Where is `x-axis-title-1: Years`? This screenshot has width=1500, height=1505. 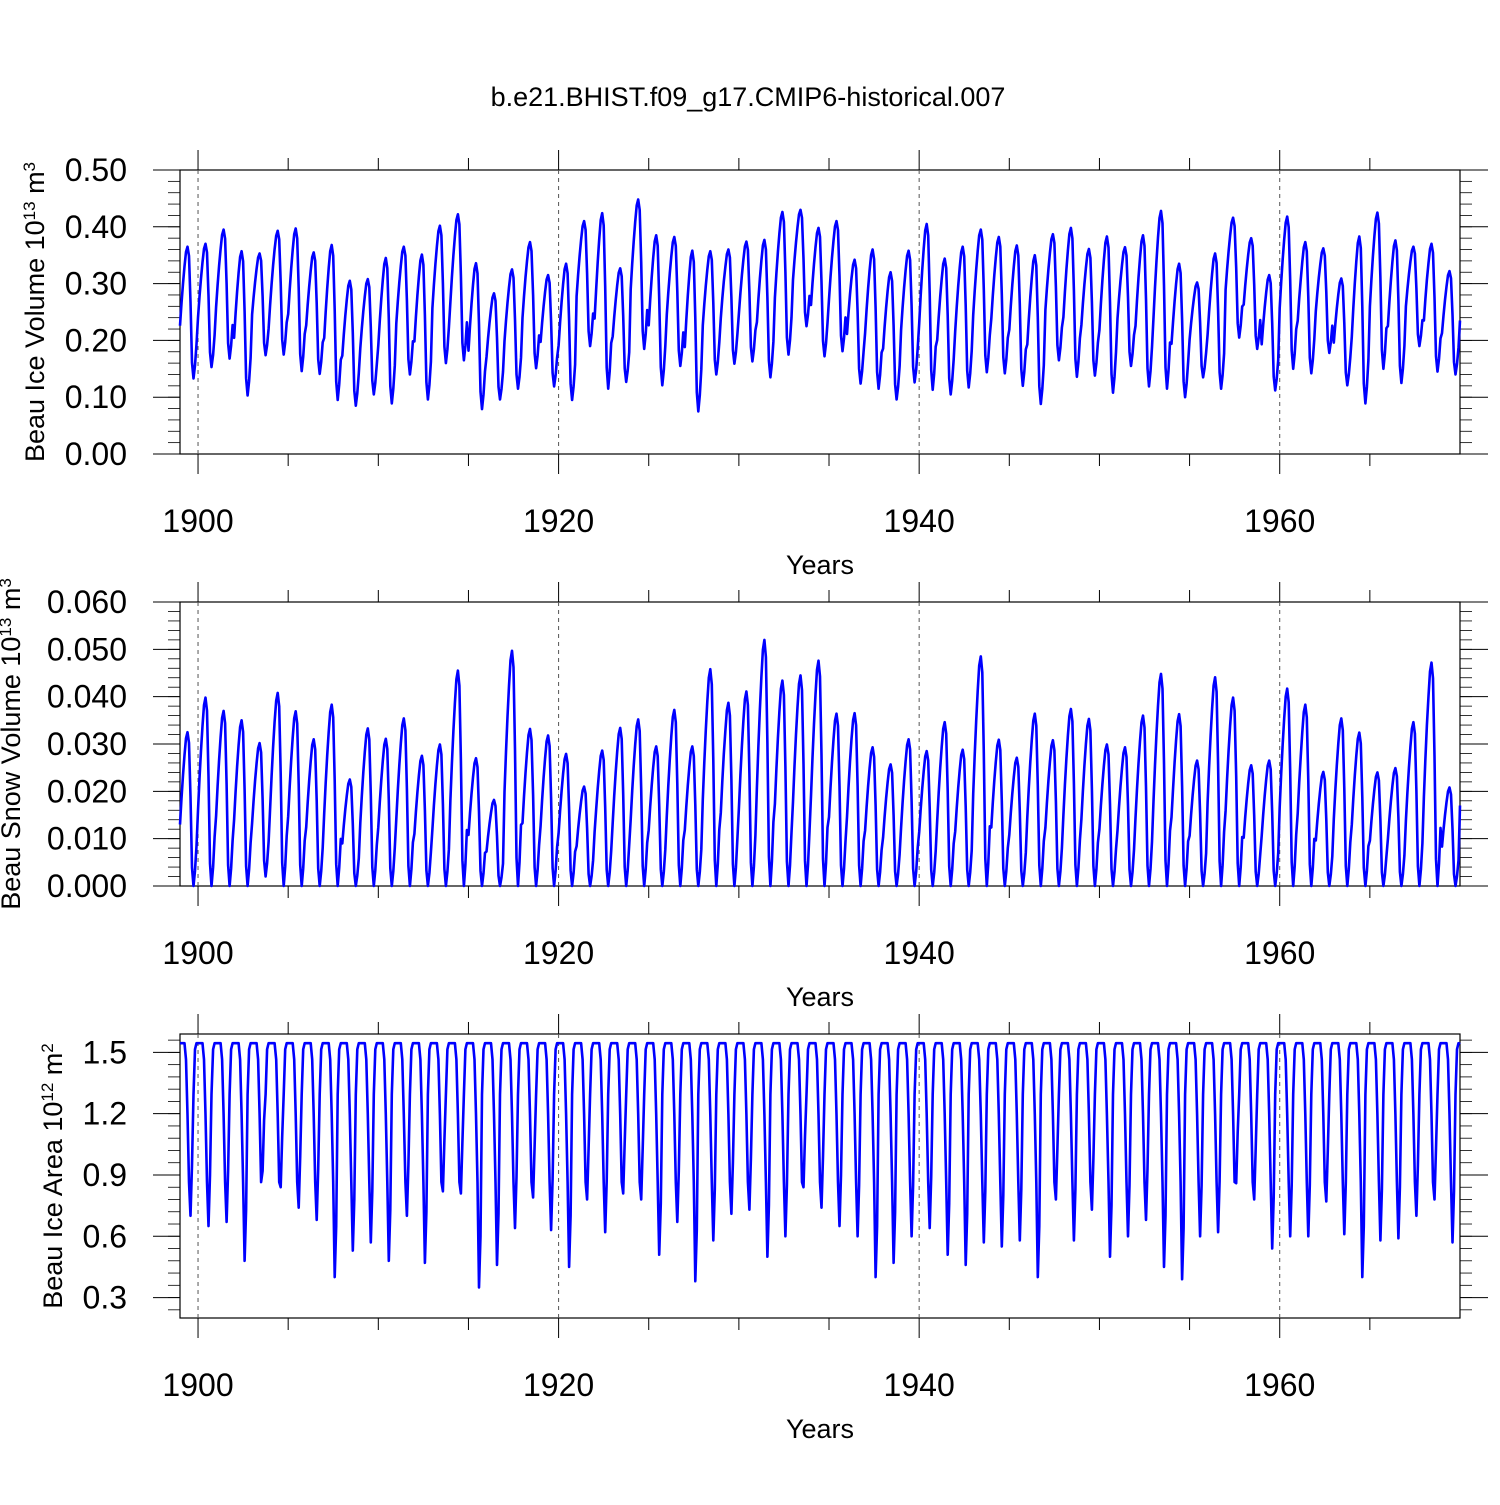
x-axis-title-1: Years is located at coordinates (820, 565).